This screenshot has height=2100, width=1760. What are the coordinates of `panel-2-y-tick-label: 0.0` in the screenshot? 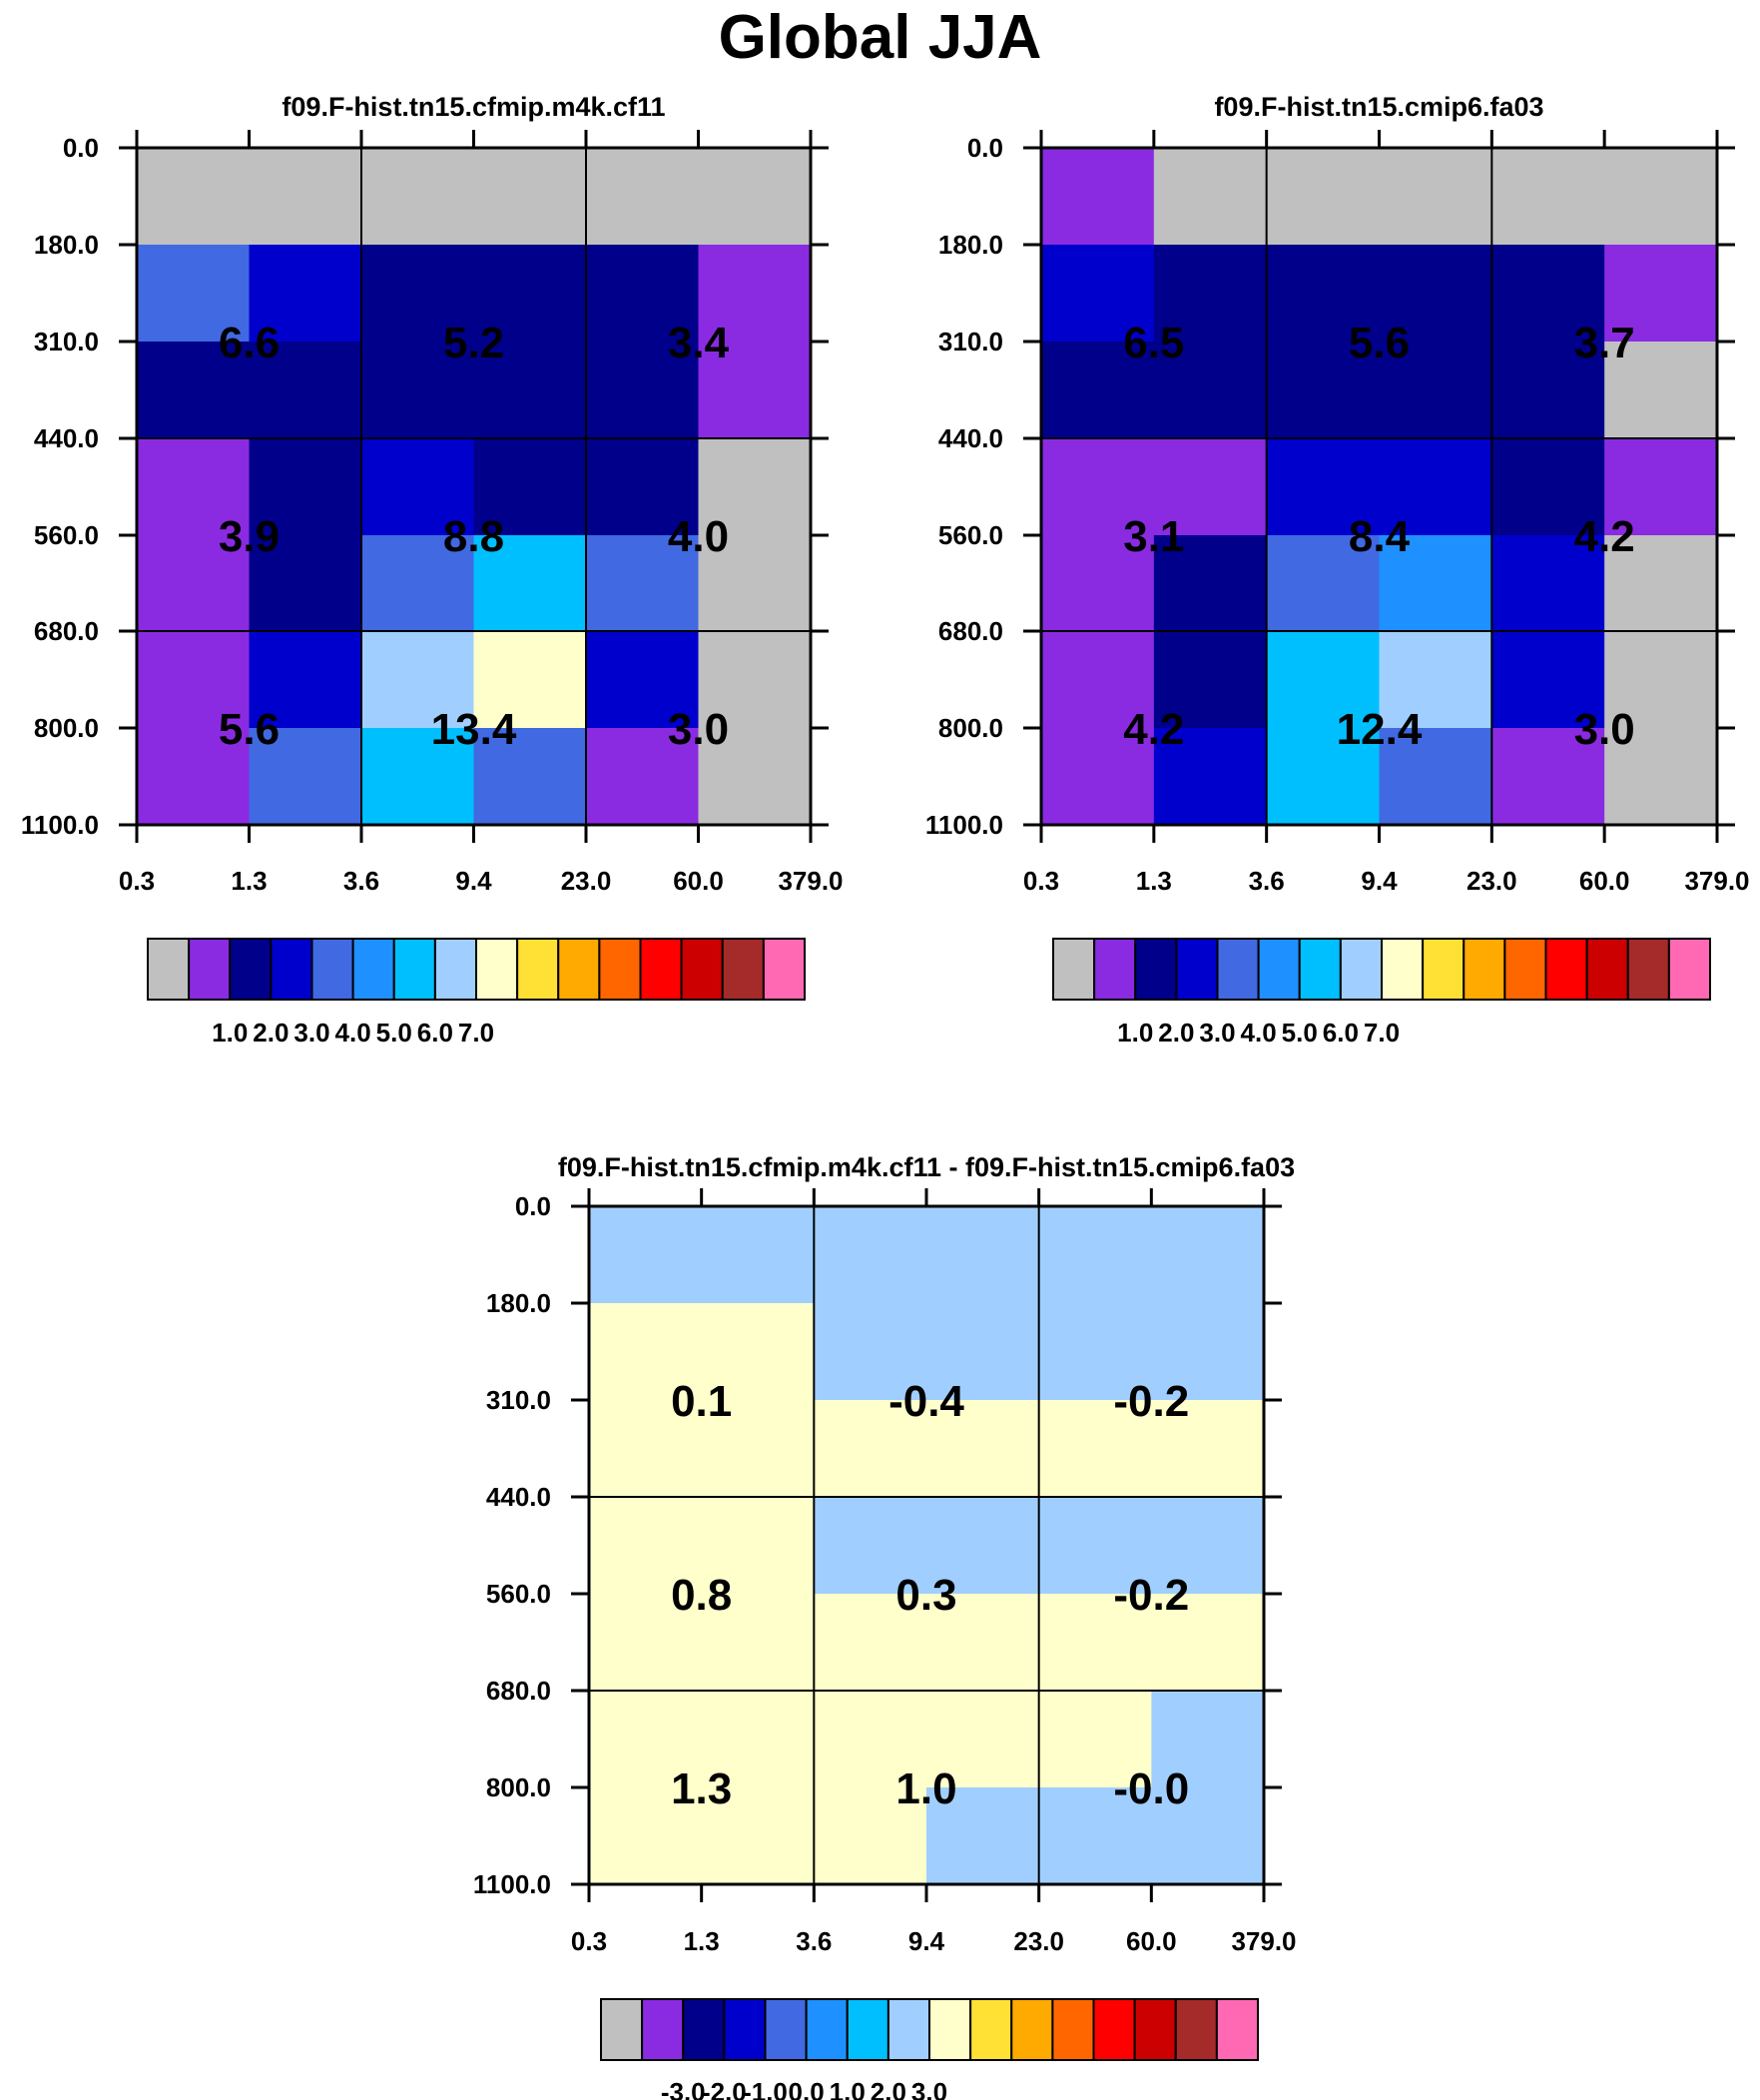 It's located at (985, 148).